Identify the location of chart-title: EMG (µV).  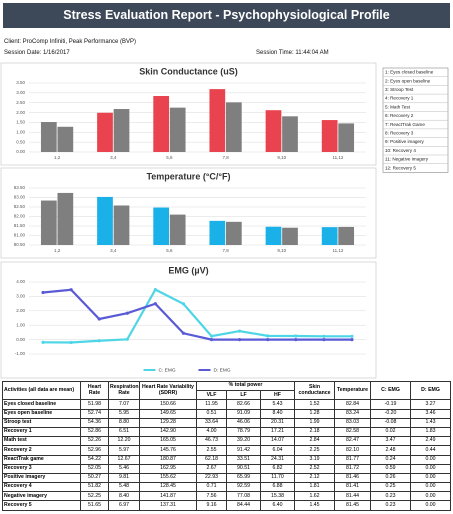
(188, 270).